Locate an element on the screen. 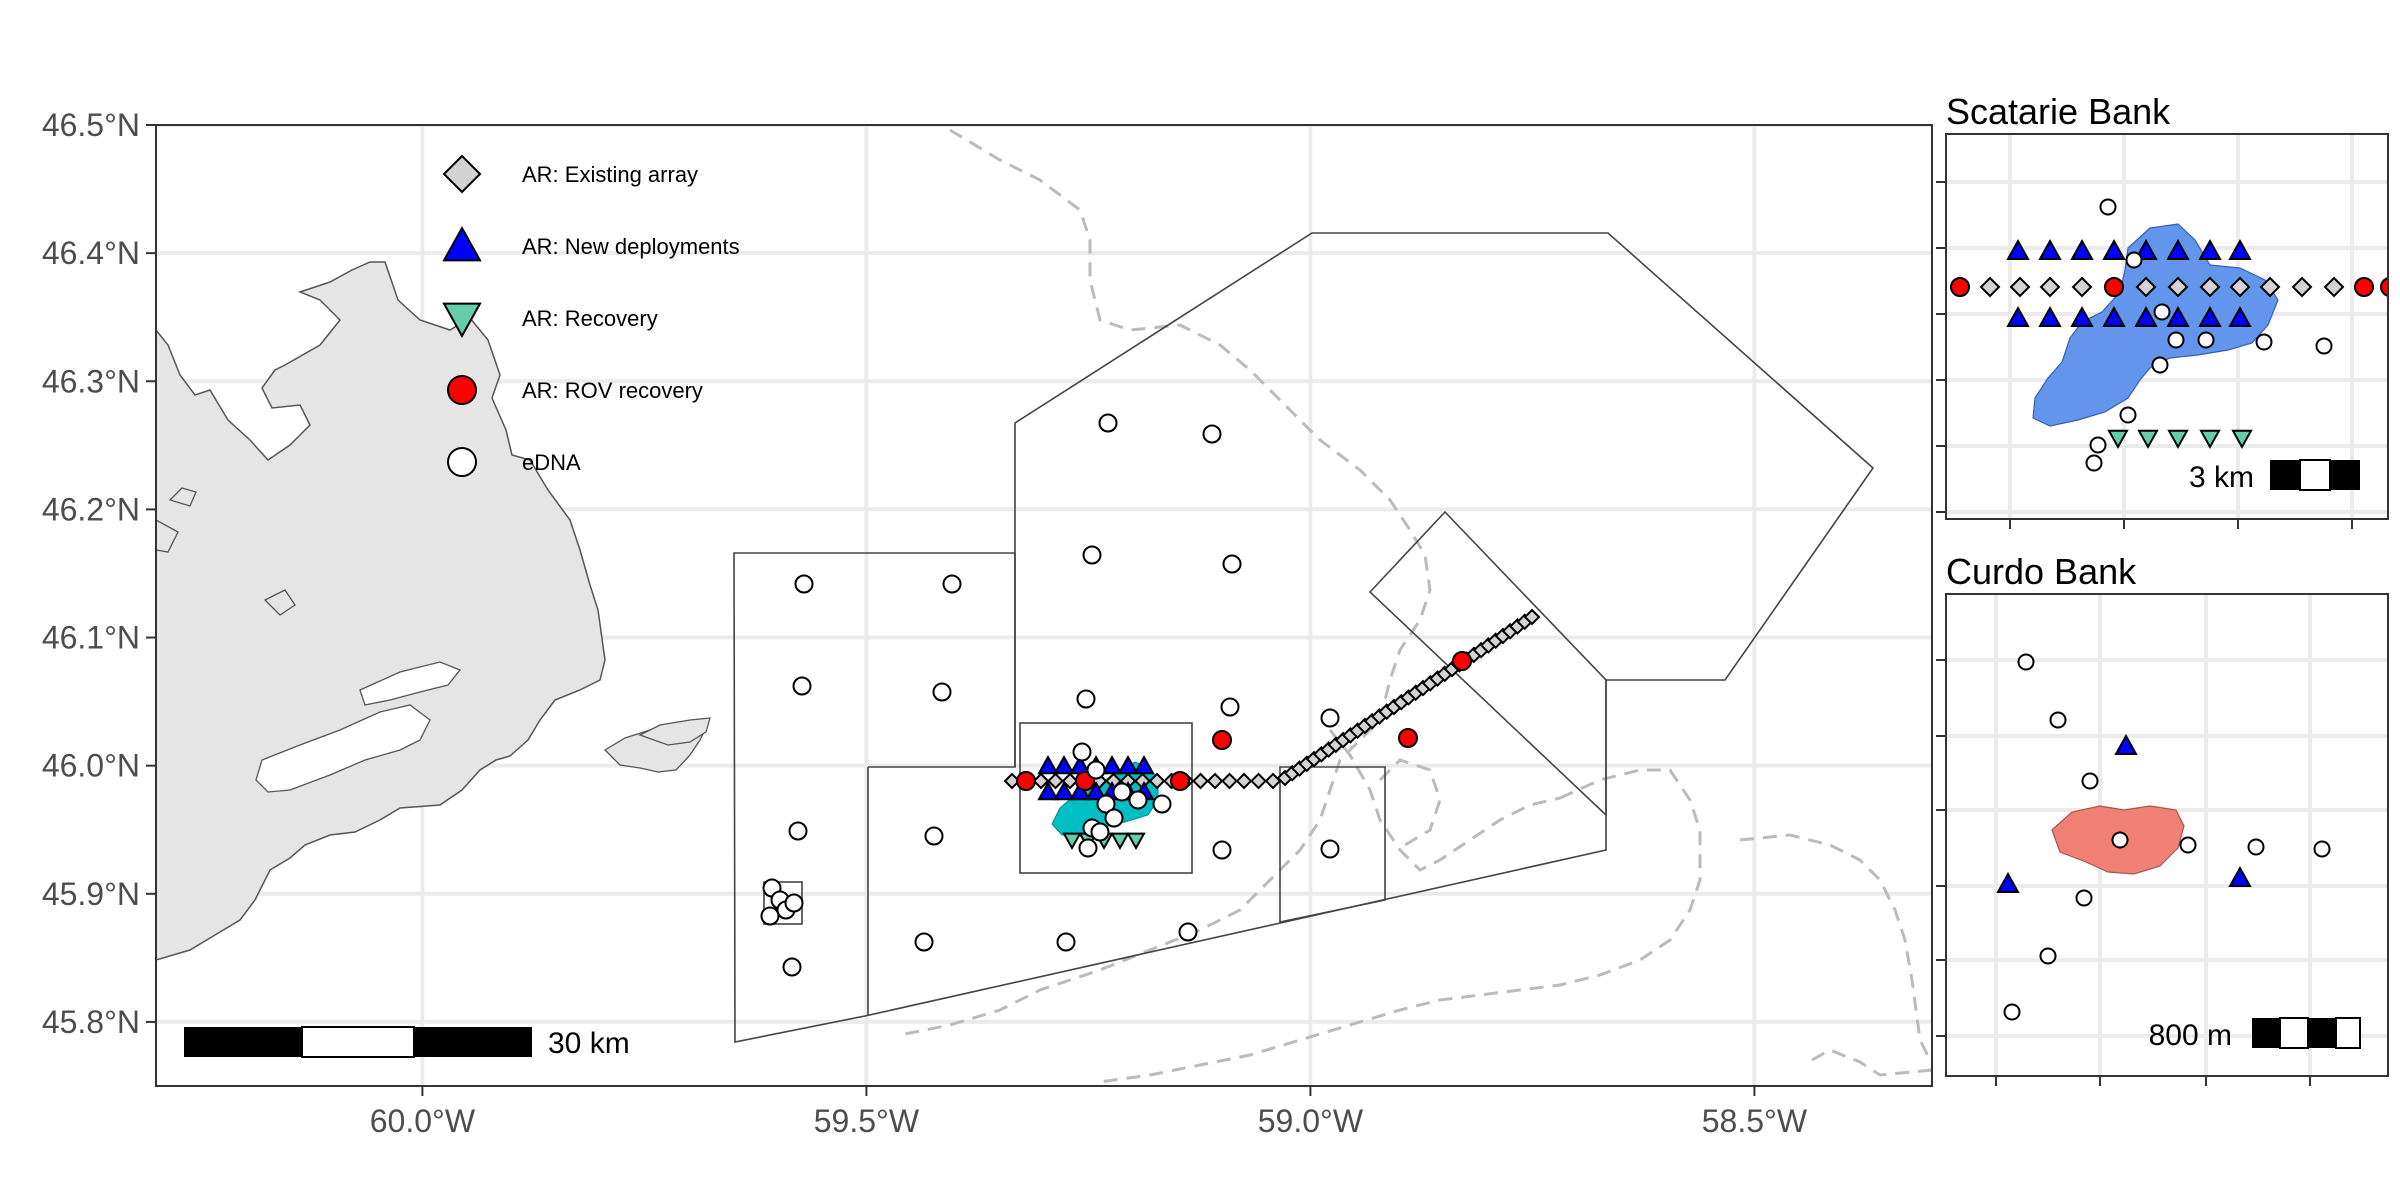 Image resolution: width=2400 pixels, height=1200 pixels. scatarie-axis-ticks is located at coordinates (2144, 355).